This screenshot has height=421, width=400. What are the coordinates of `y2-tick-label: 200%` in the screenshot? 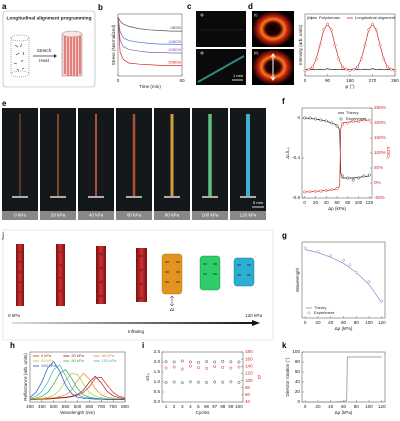 It's located at (380, 122).